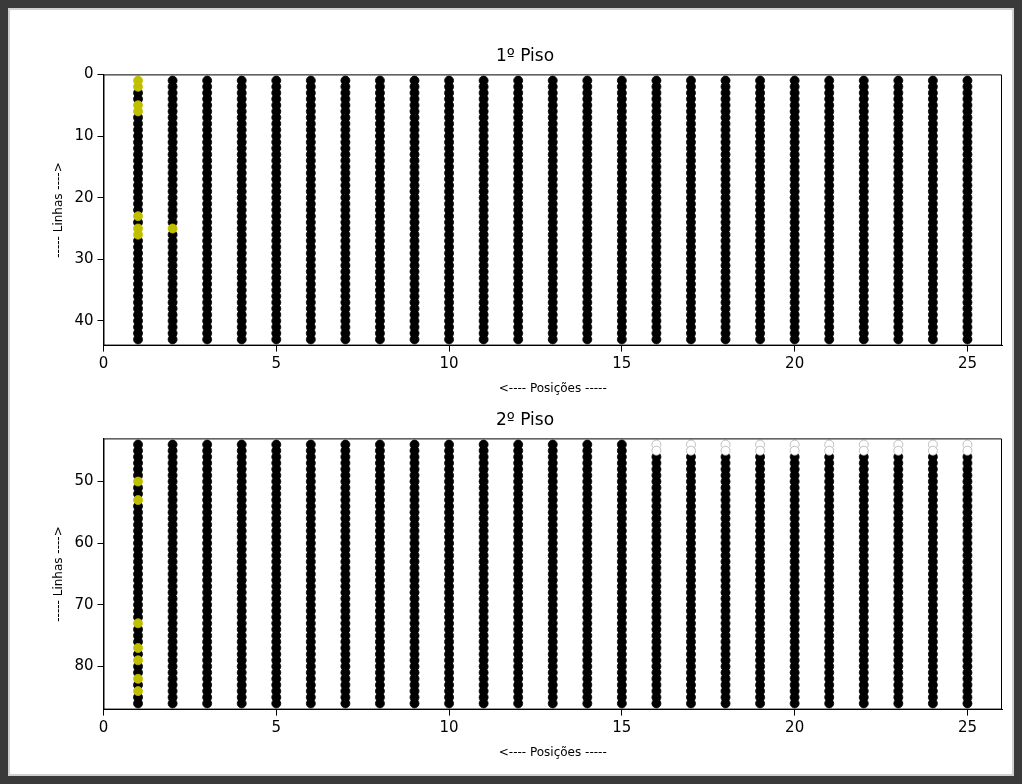 The image size is (1022, 784). Describe the element at coordinates (84, 665) in the screenshot. I see `y-tick-label: 80` at that location.